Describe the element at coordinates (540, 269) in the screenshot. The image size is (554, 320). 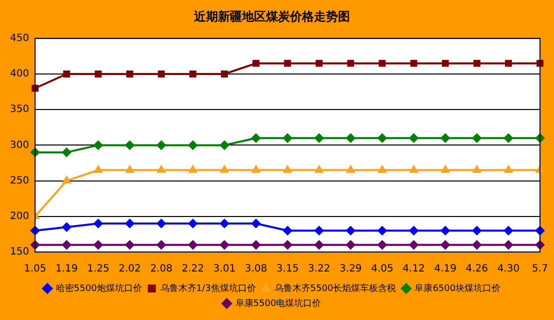
I see `x-tick-label: 5.7` at that location.